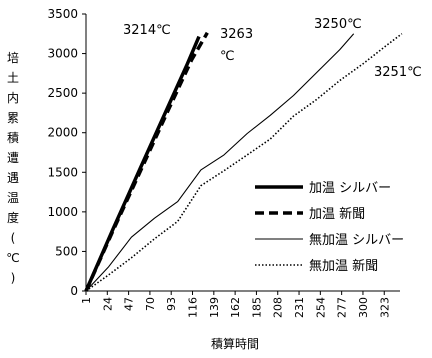 Image resolution: width=432 pixels, height=358 pixels. What do you see at coordinates (356, 240) in the screenshot?
I see `legend-label-3: 無加温 シルバー` at bounding box center [356, 240].